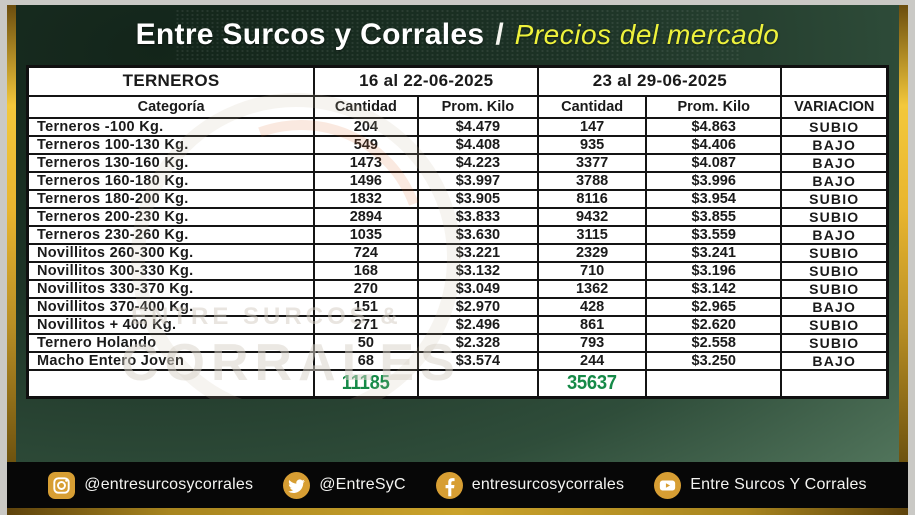 The height and width of the screenshot is (515, 915). I want to click on qty1-cell: 271, so click(366, 324).